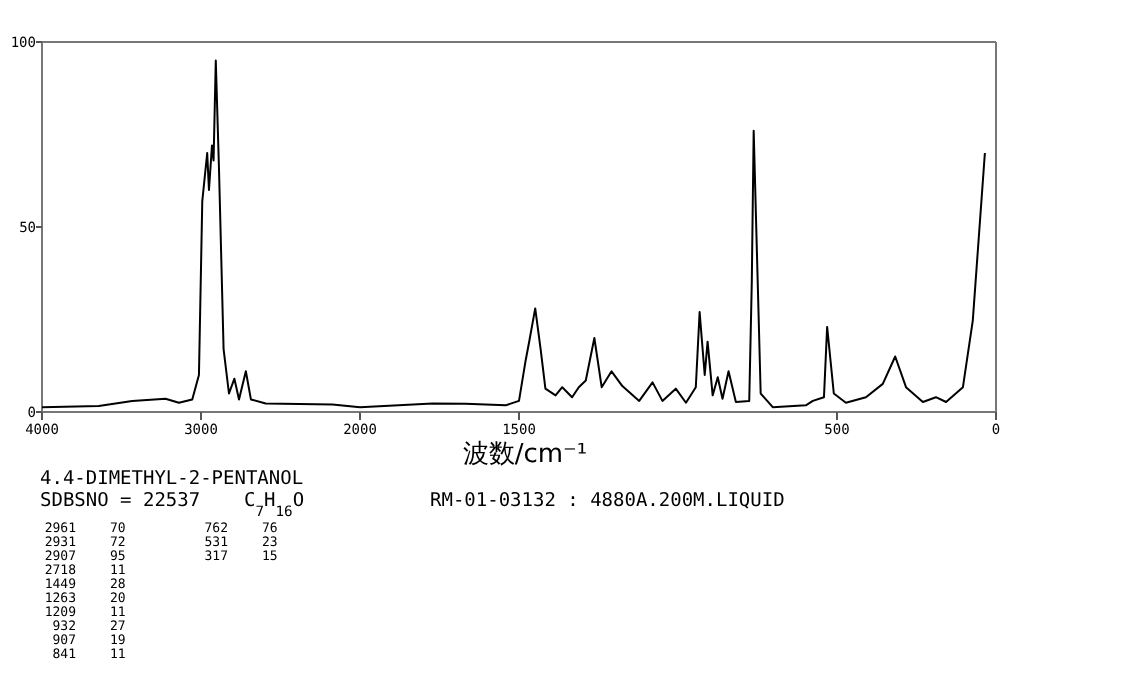 Image resolution: width=1140 pixels, height=684 pixels. What do you see at coordinates (274, 504) in the screenshot?
I see `text: C$_{7}$H$_{16}$O` at bounding box center [274, 504].